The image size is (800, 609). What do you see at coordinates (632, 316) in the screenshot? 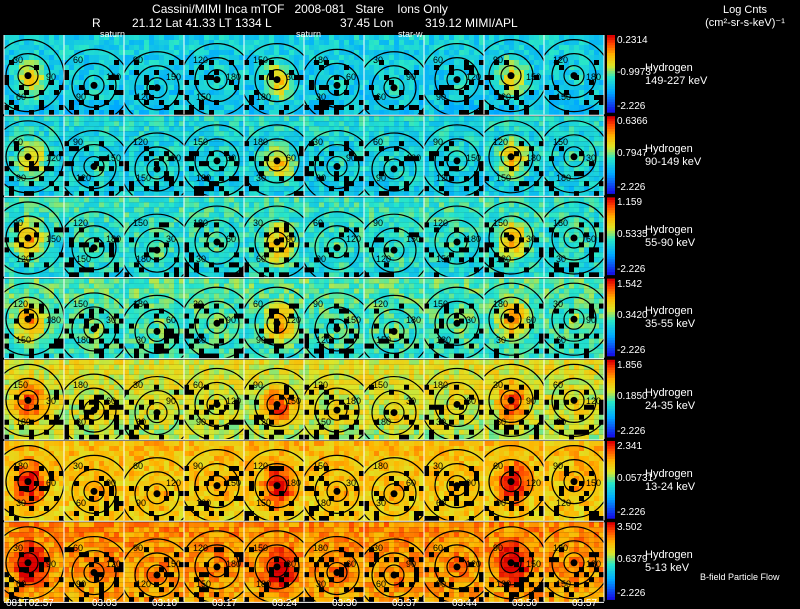
I see `colorbar-mid-label: 0.3420` at bounding box center [632, 316].